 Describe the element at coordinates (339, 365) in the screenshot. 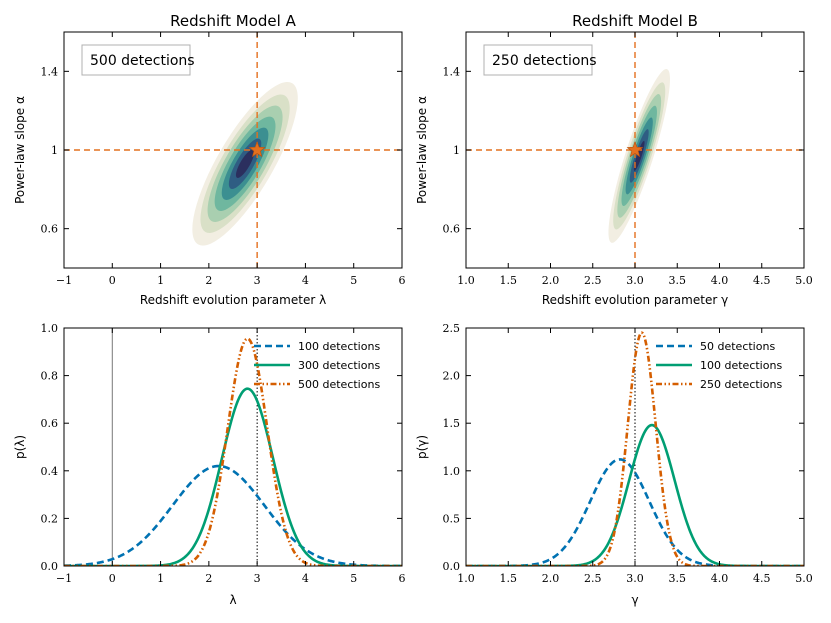

I see `legend-label-2: 300 detections` at that location.